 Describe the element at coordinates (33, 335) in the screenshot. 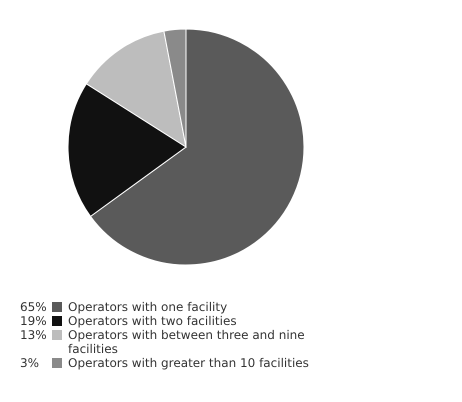

I see `data-label: 13%` at that location.